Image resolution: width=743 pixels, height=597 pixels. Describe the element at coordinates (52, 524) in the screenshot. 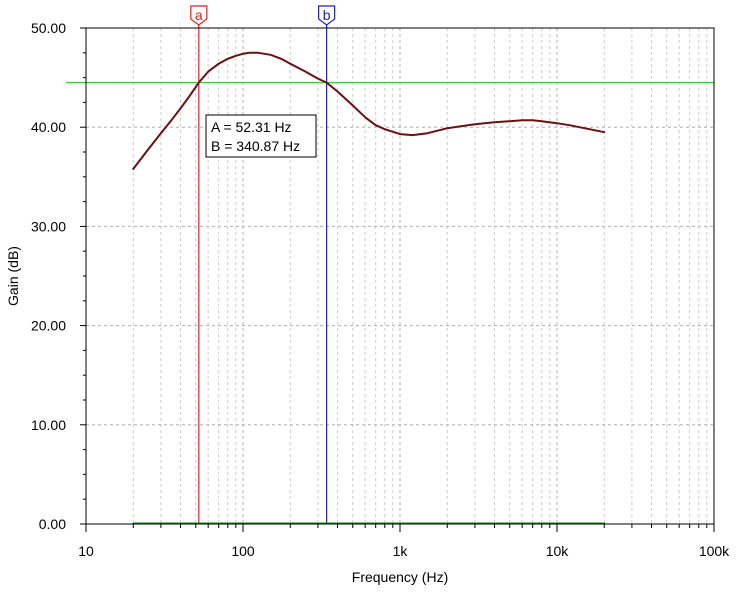

I see `y-tick-label: 0.00` at that location.